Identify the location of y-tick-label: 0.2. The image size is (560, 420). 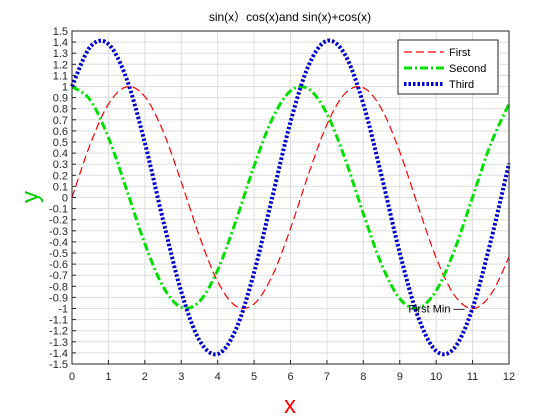
(60, 176).